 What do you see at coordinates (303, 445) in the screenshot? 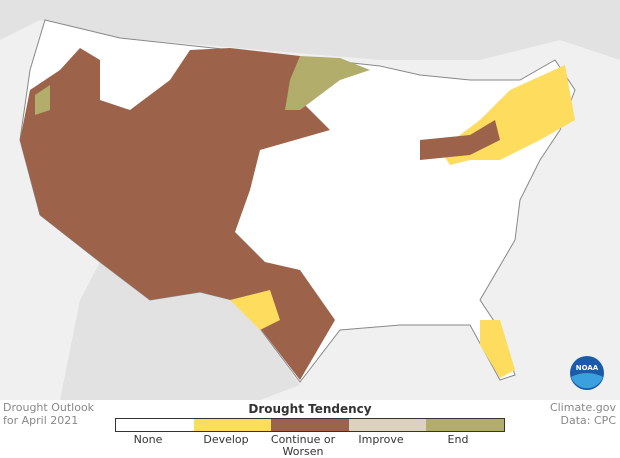
I see `legend-label-continue: Continue or Worsen` at bounding box center [303, 445].